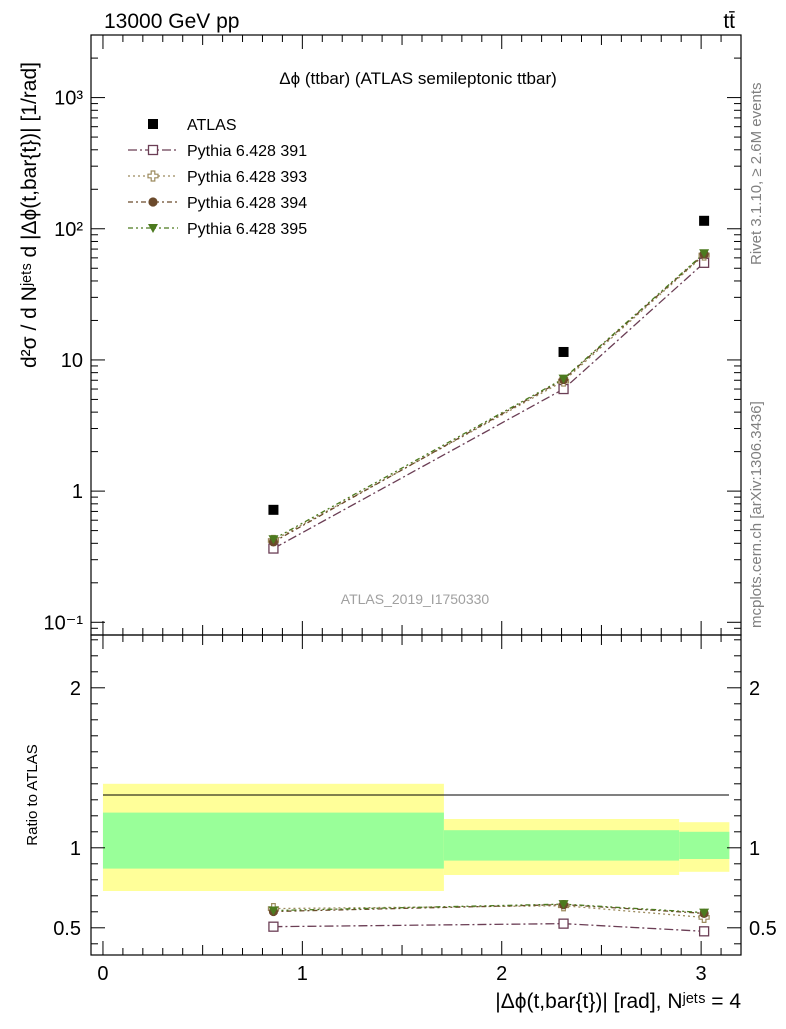  What do you see at coordinates (754, 849) in the screenshot?
I see `ratio-y-tick-label-right: 1` at bounding box center [754, 849].